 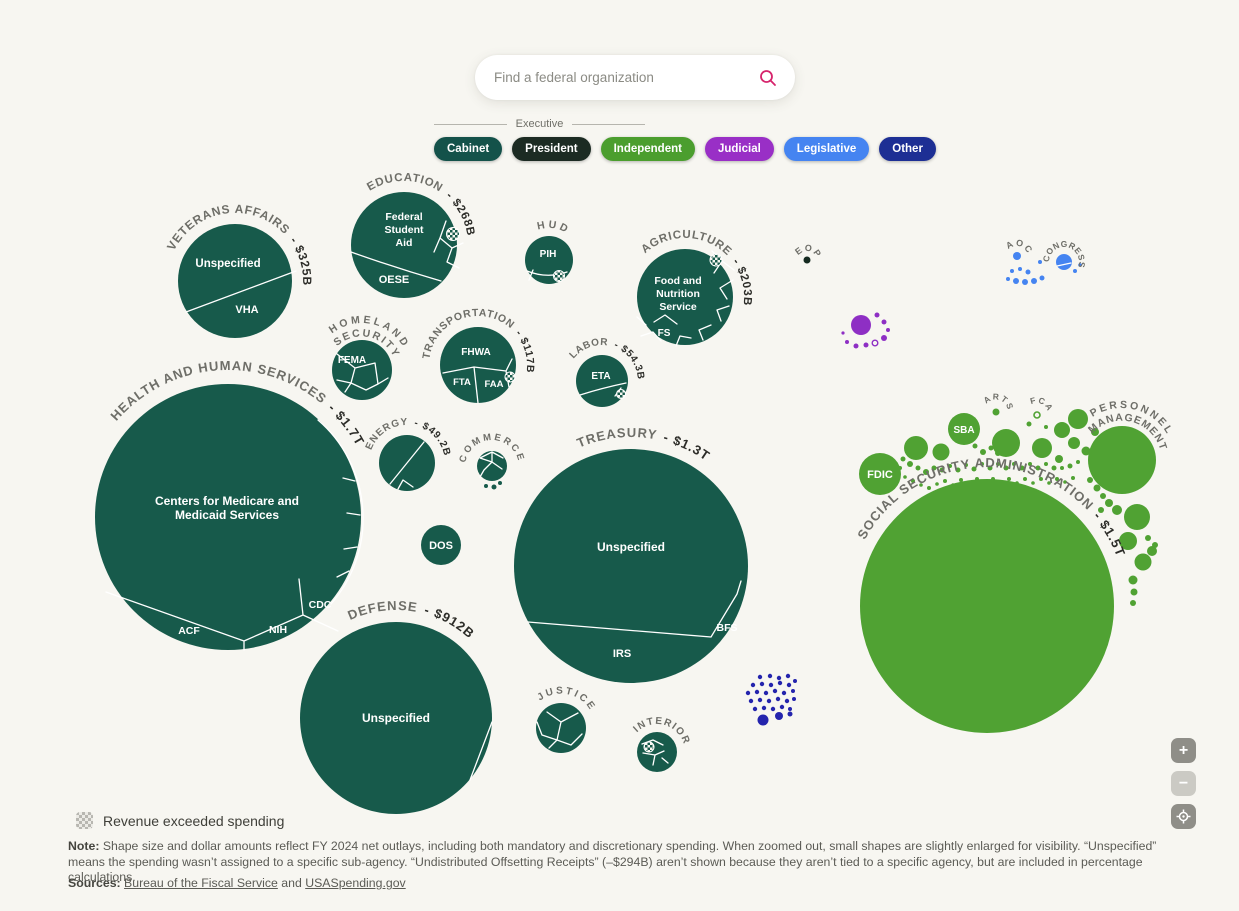 I want to click on legend: Revenue exceeded spending, so click(x=180, y=820).